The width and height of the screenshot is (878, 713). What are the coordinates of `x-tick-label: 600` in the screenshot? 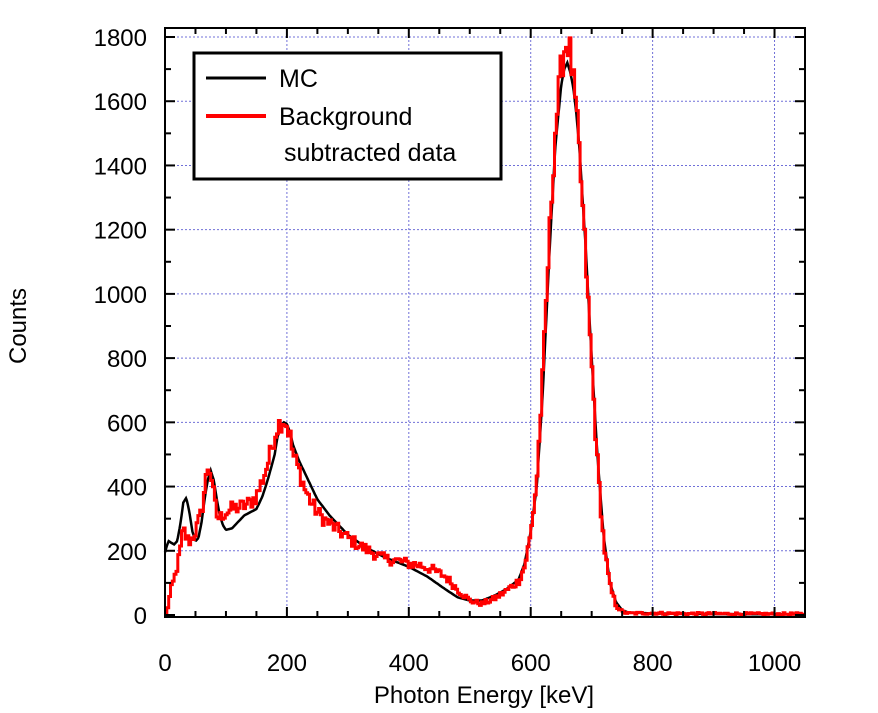 It's located at (531, 663).